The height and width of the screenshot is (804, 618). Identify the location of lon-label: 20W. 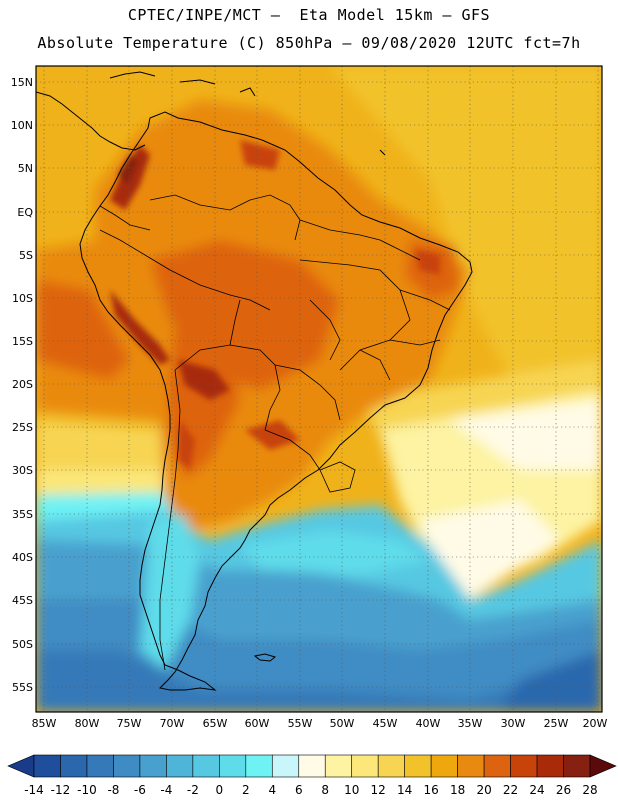
(595, 723).